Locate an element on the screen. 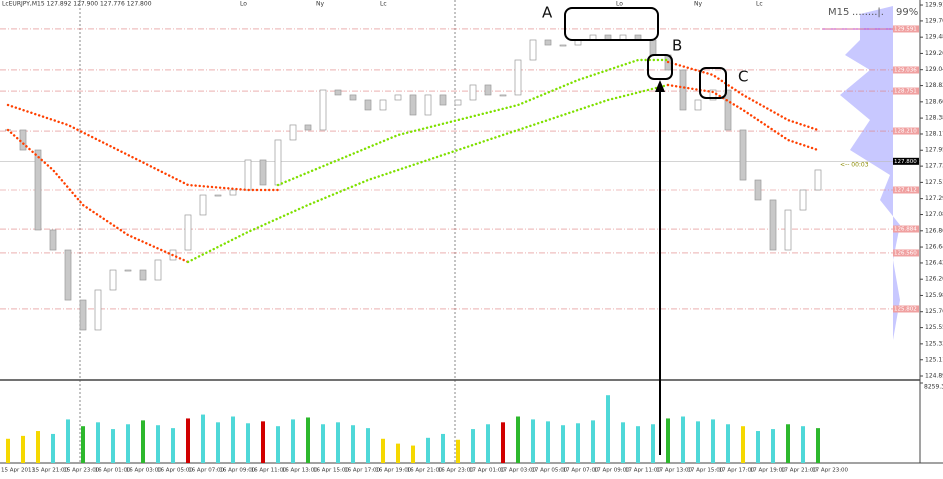 The width and height of the screenshot is (943, 479). y-tick-label: 129.480 is located at coordinates (934, 37).